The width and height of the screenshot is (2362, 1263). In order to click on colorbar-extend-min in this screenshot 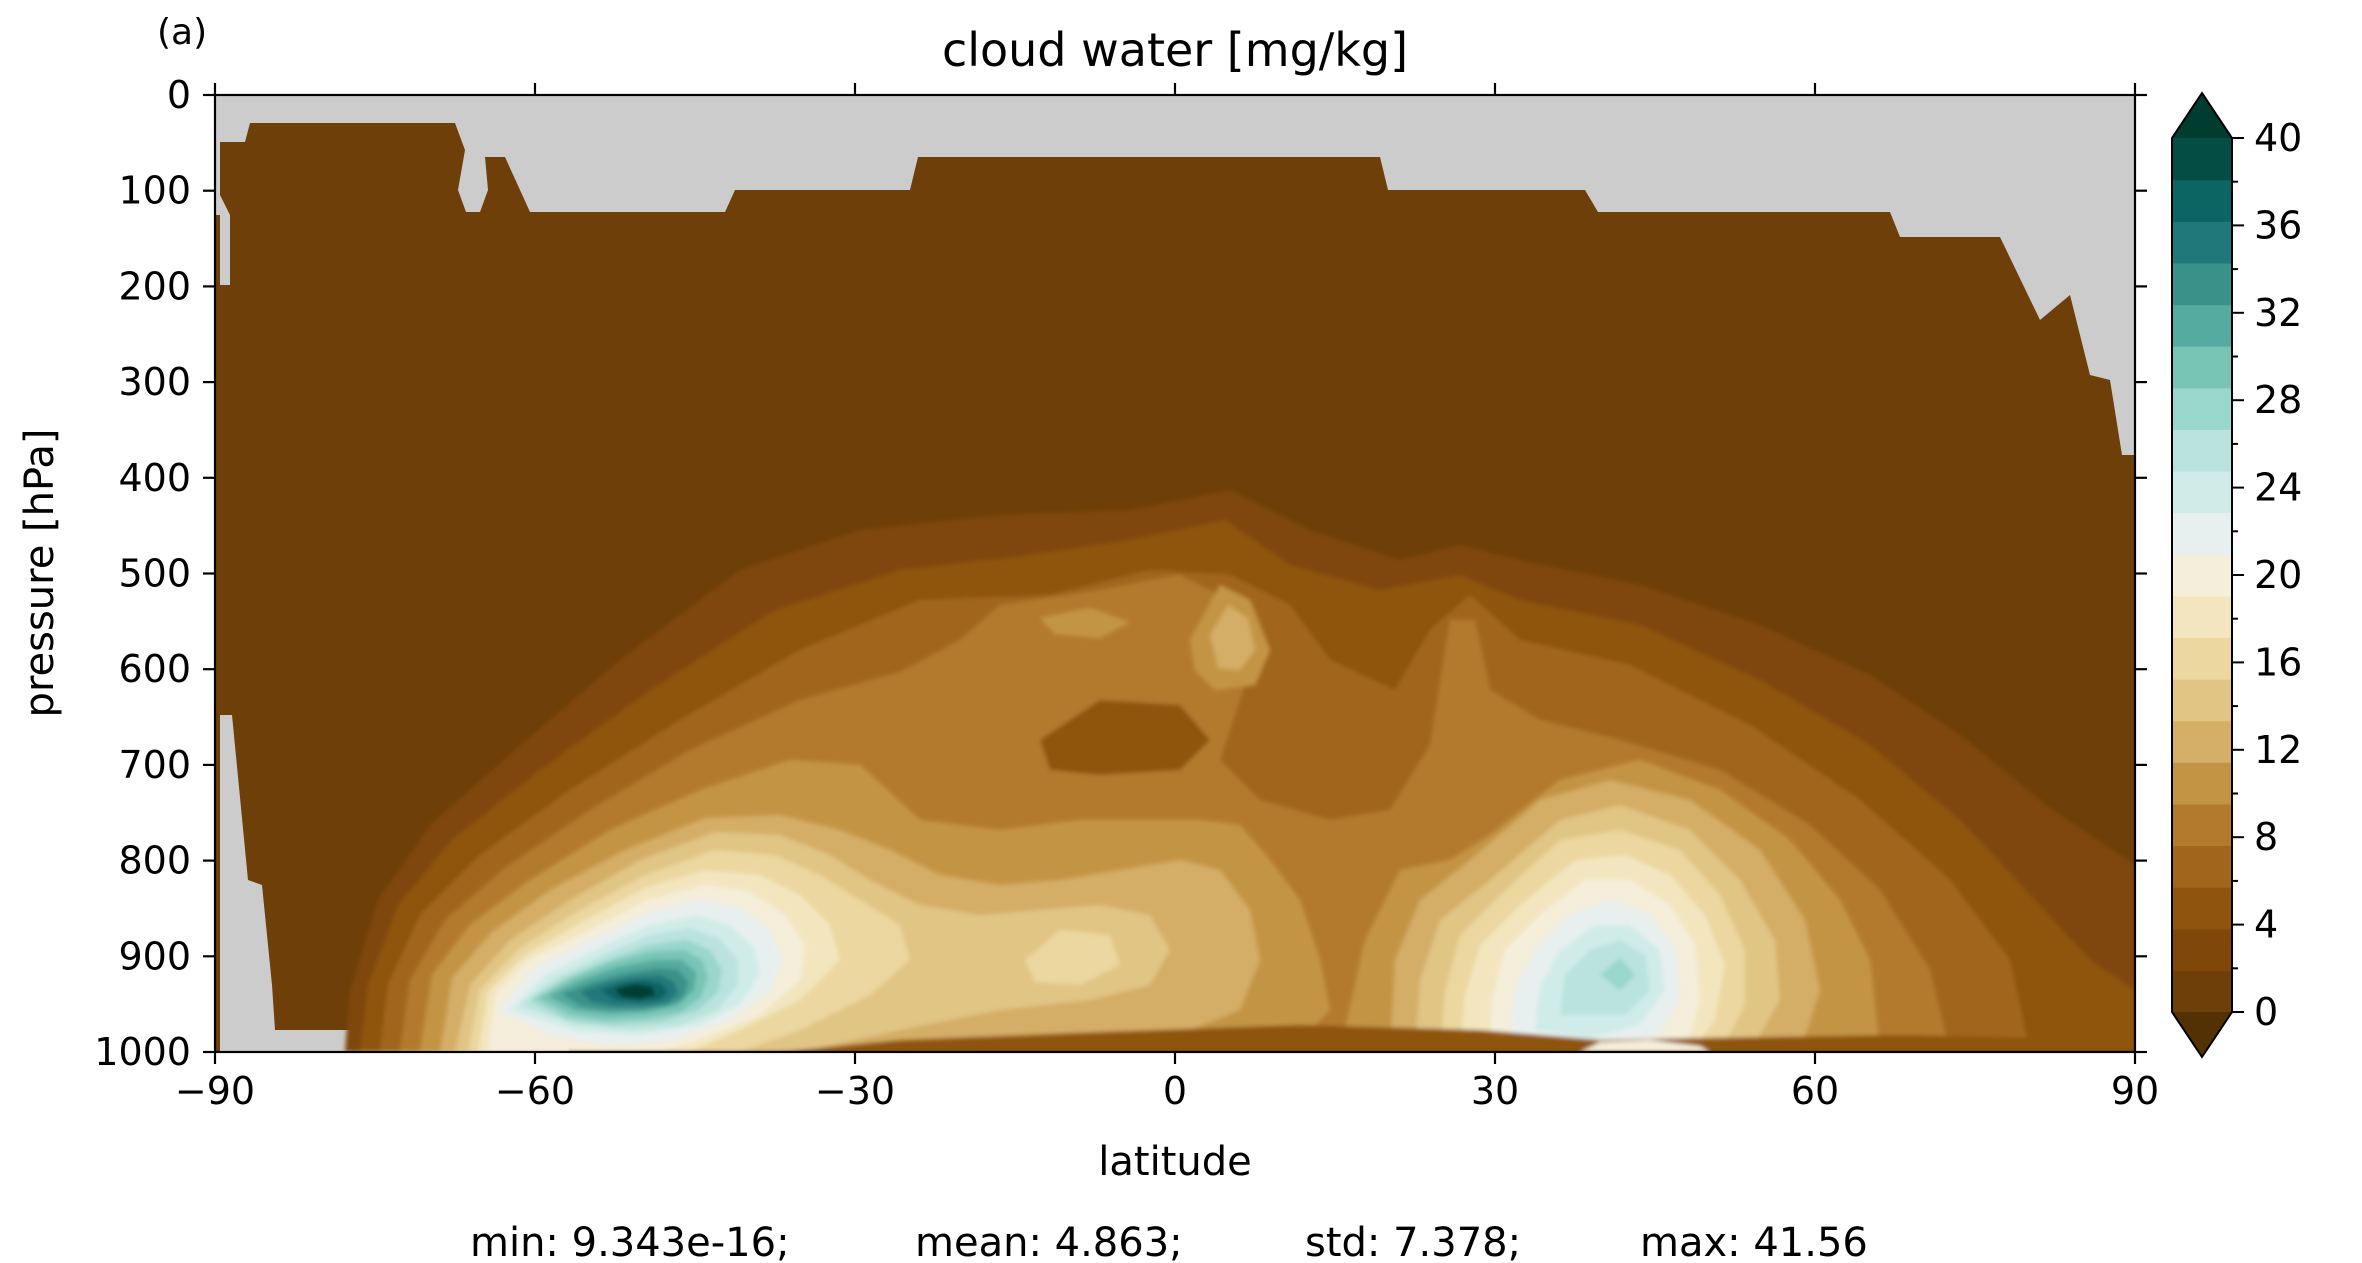, I will do `click(2202, 1034)`.